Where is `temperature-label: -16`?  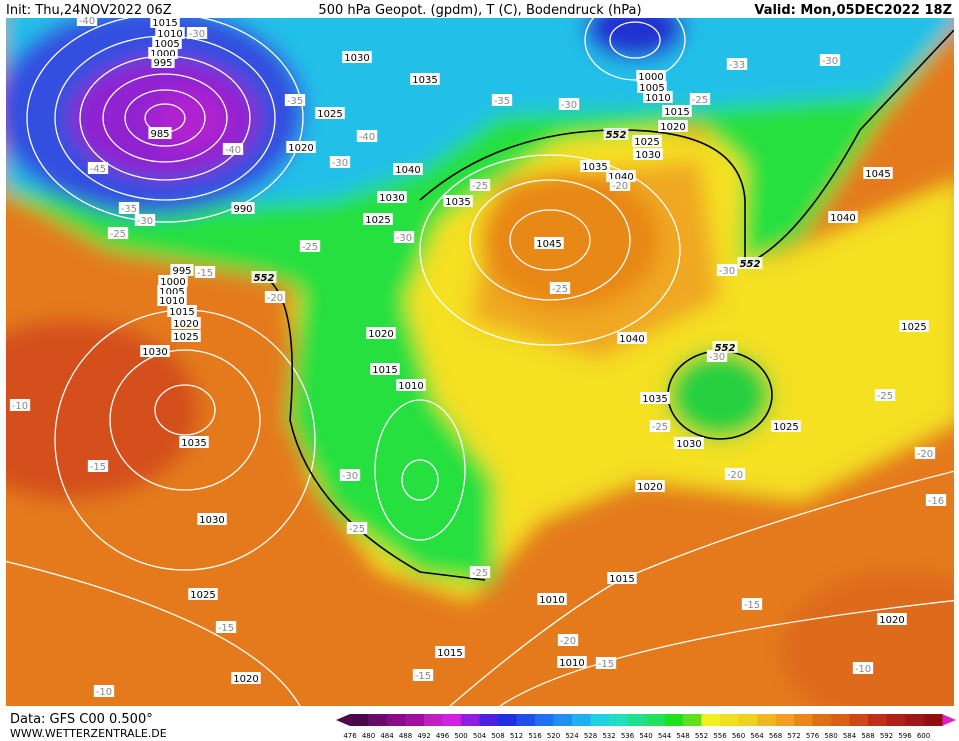
temperature-label: -16 is located at coordinates (936, 501).